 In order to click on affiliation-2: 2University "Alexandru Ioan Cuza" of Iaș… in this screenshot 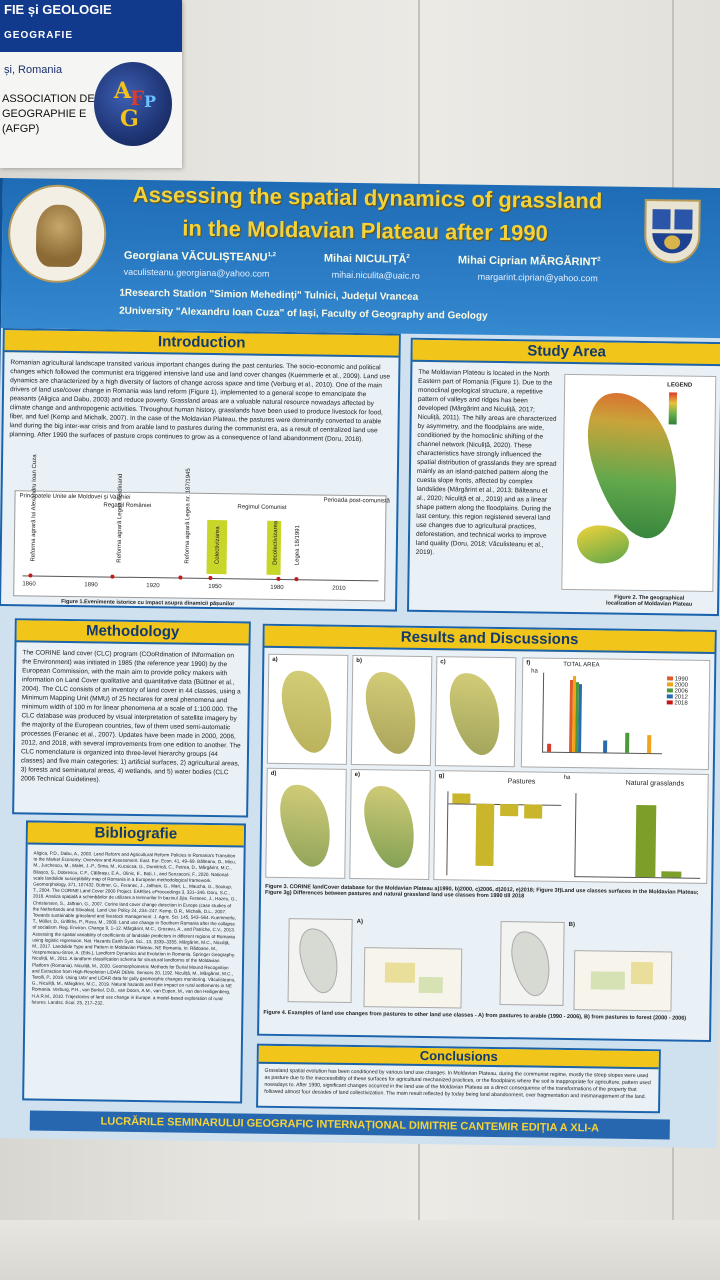, I will do `click(303, 313)`.